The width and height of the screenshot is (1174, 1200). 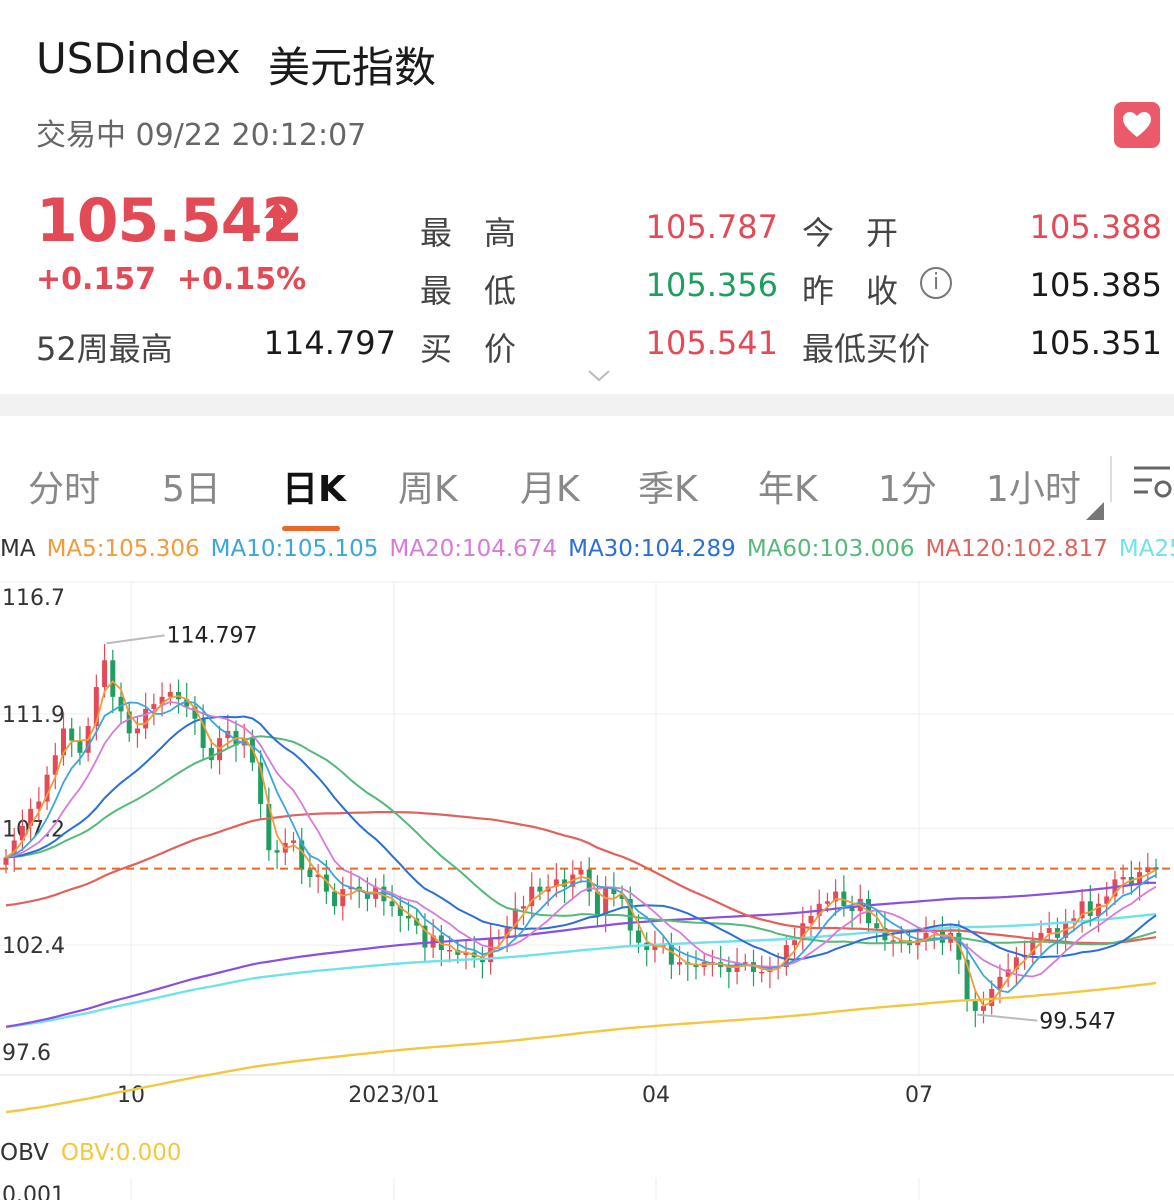 I want to click on annotation-high: 114.797, so click(x=212, y=635).